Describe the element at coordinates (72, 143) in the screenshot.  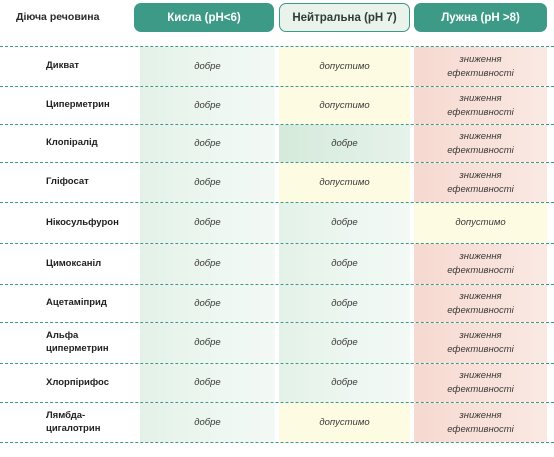
I see `substance-name: Клопіралід` at that location.